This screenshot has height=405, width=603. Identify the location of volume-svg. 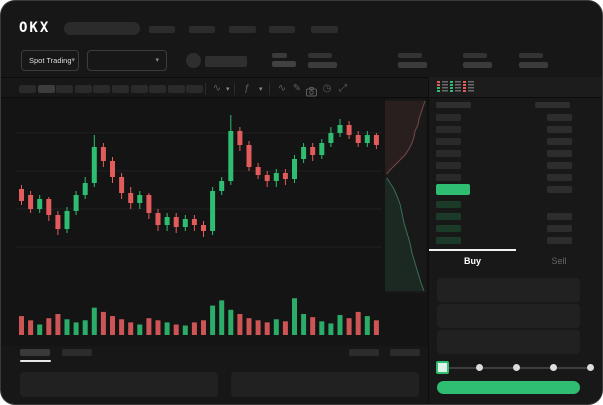
(199, 316).